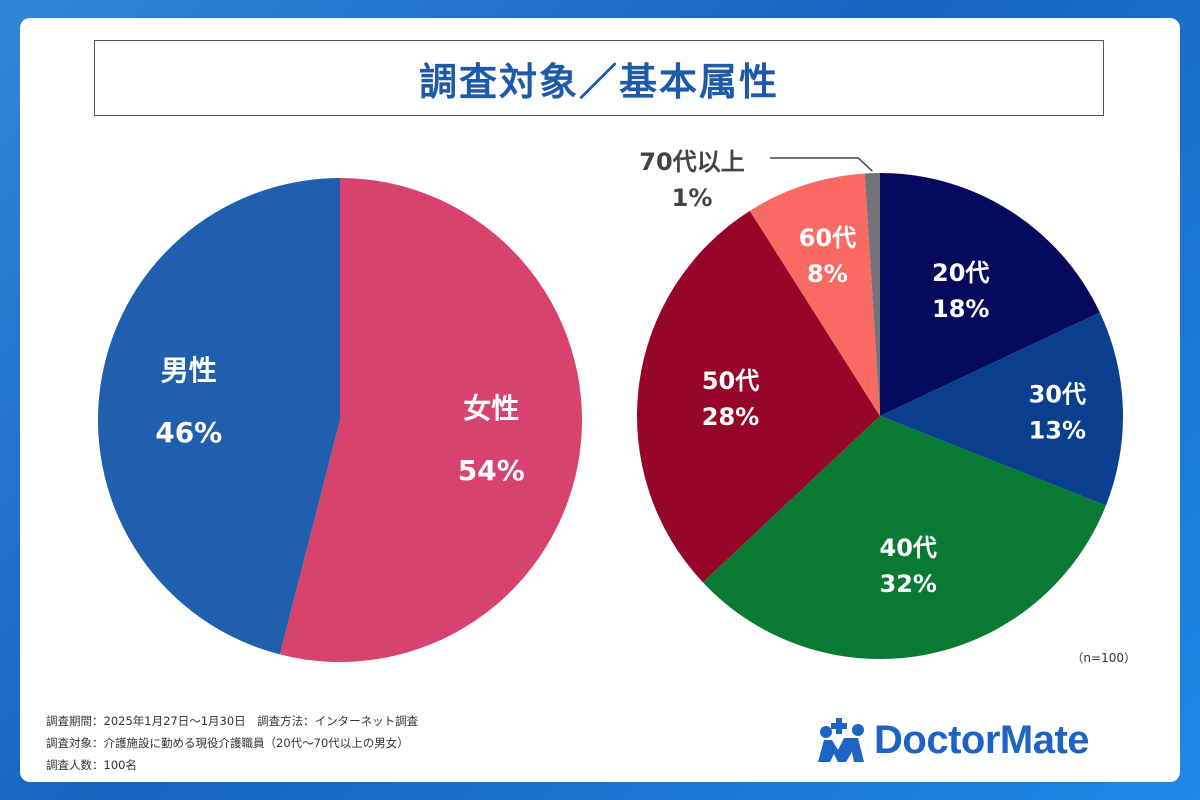 The height and width of the screenshot is (800, 1200). I want to click on sample-size-label: （n=100）, so click(1103, 658).